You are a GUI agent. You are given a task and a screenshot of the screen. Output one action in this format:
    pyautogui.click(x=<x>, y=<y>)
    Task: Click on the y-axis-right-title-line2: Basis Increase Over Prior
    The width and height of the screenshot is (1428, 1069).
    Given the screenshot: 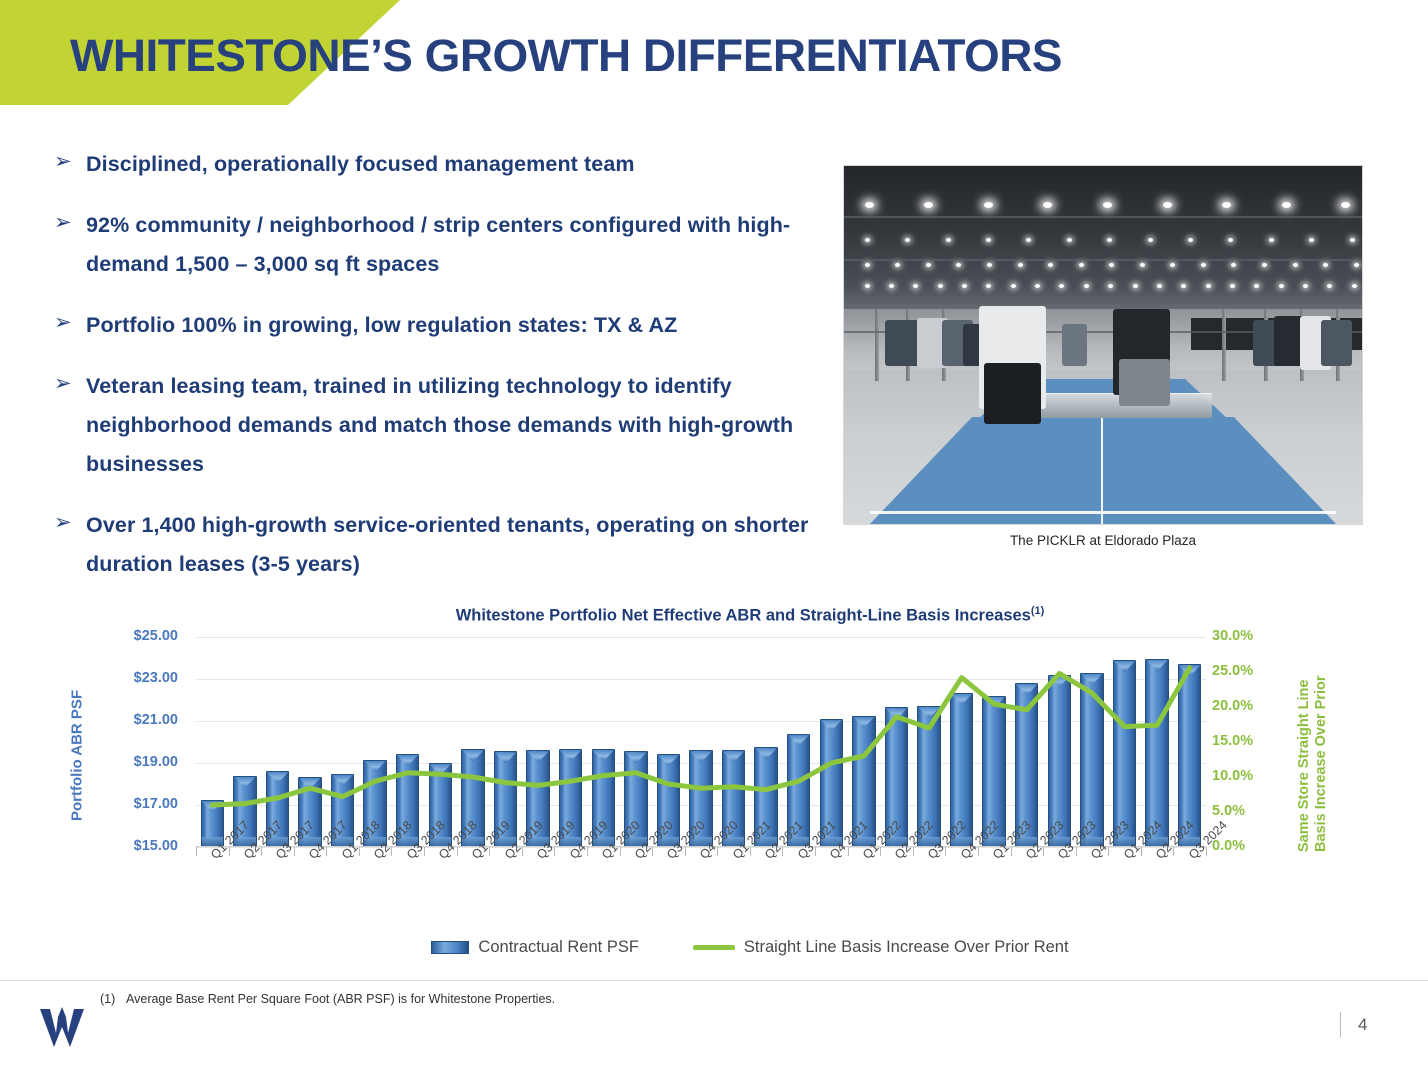 What is the action you would take?
    pyautogui.click(x=1321, y=763)
    